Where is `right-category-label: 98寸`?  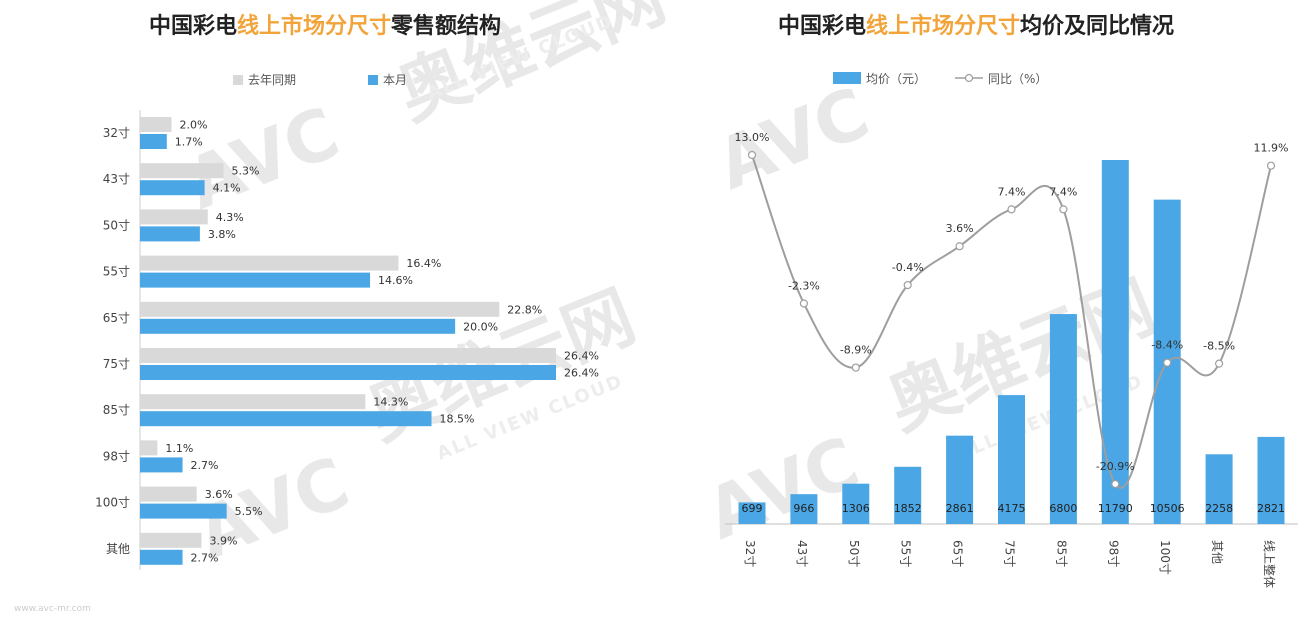 right-category-label: 98寸 is located at coordinates (1113, 553).